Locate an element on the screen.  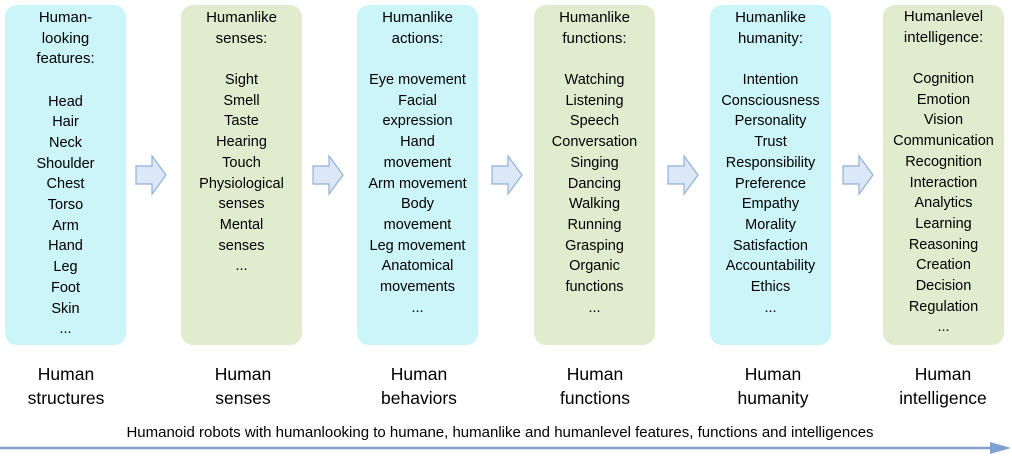
caption-human-structures: Human structures is located at coordinates (70, 386).